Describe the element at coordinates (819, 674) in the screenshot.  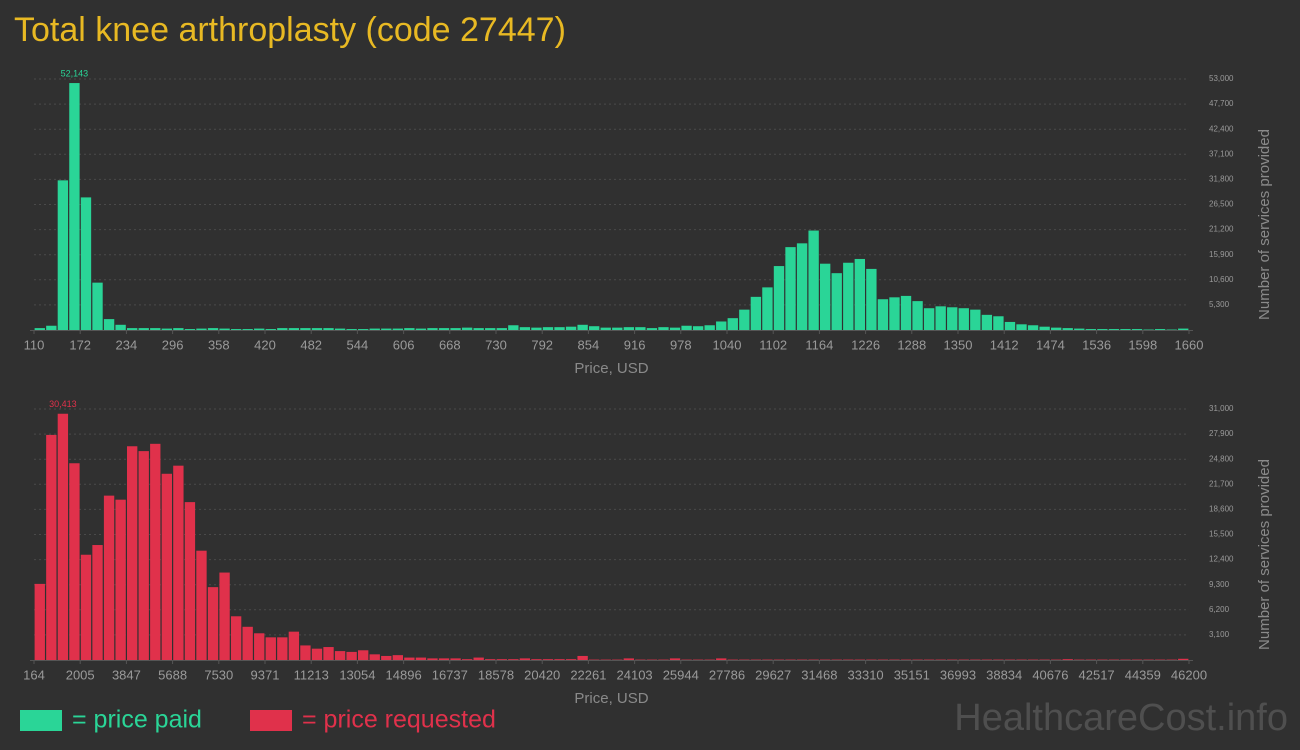
I see `x-tick-label: 31468` at that location.